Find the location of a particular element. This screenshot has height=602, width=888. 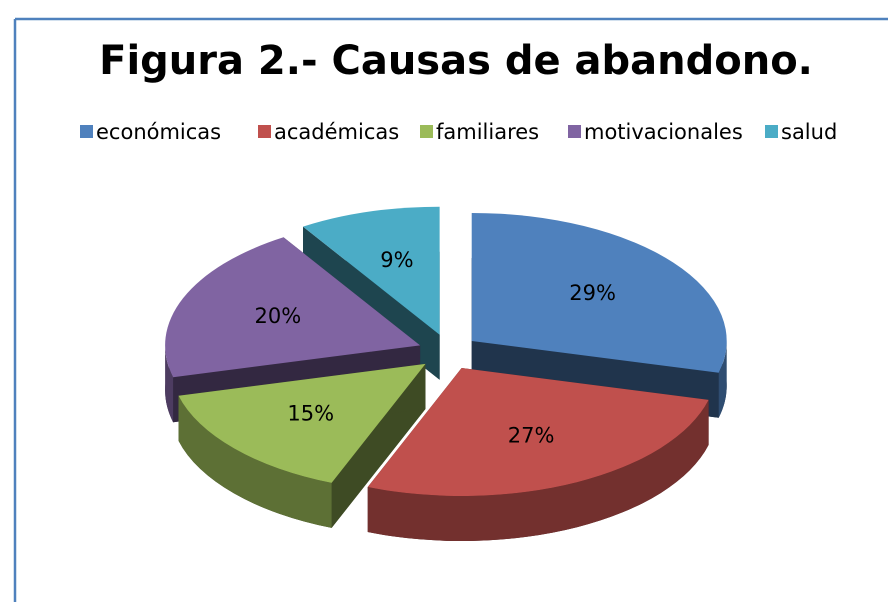

data-label: 27% is located at coordinates (531, 435).